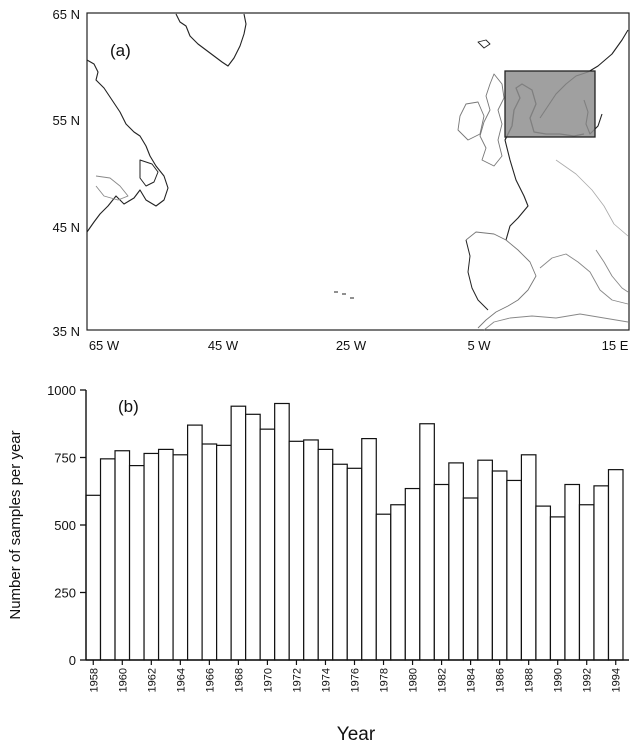 This screenshot has height=750, width=639. I want to click on bar-1960, so click(122, 555).